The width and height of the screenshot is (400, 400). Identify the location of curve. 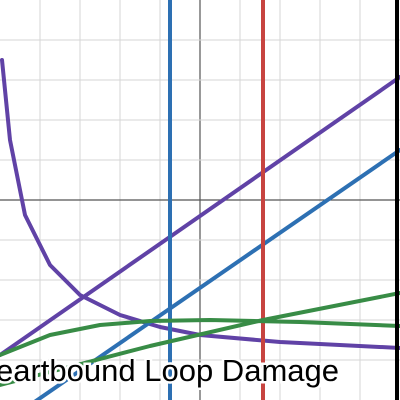
(200, 337).